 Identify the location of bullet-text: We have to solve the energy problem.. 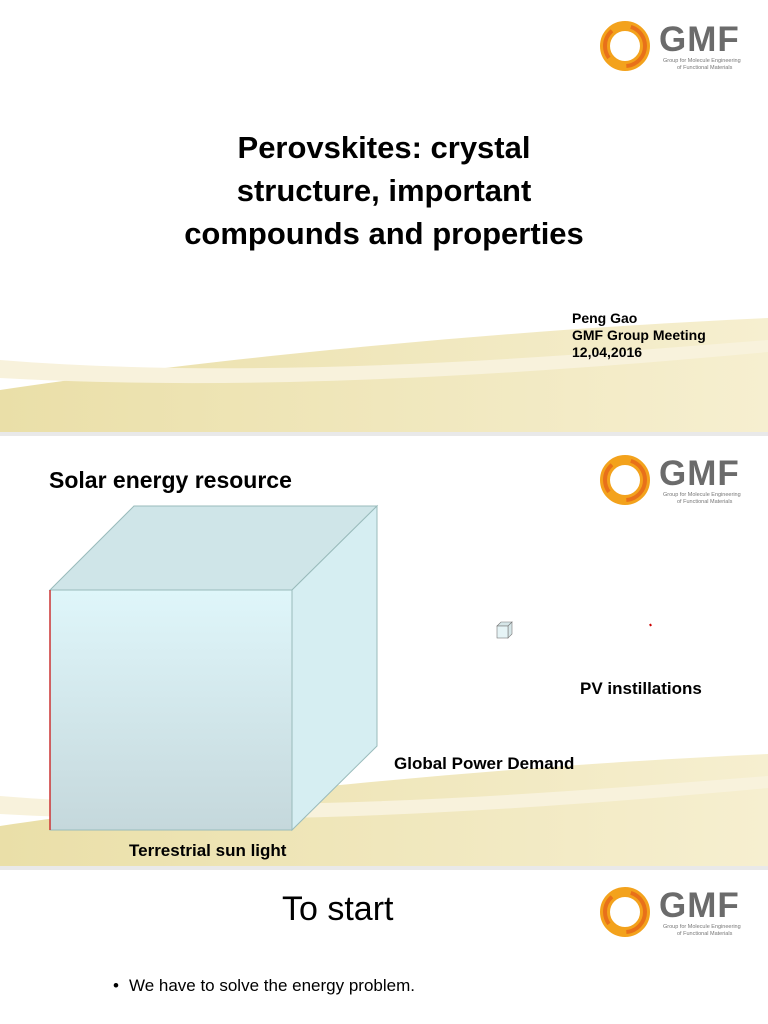
(271, 985).